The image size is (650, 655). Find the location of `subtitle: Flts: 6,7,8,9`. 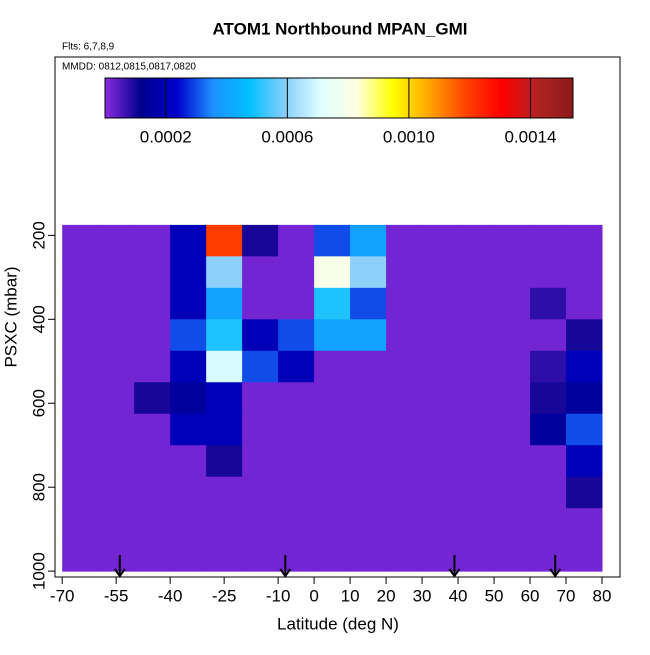

subtitle: Flts: 6,7,8,9 is located at coordinates (88, 47).